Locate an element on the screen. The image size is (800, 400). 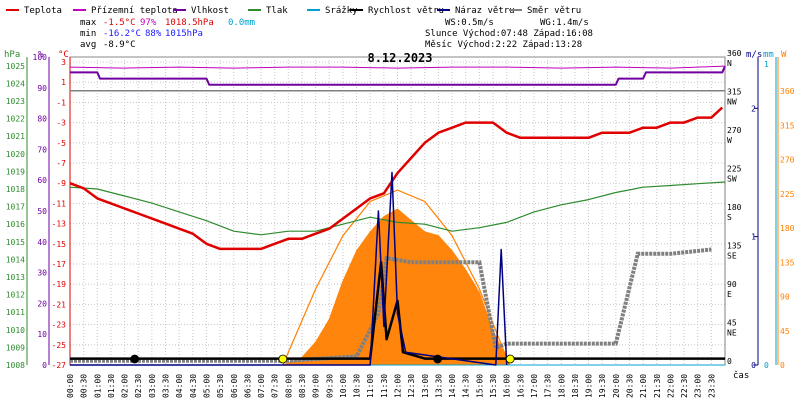
time-tick-label: 20:00 is located at coordinates (616, 386).